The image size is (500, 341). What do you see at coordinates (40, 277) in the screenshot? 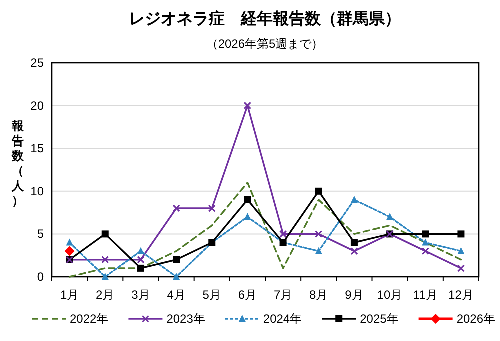
I see `y-tick-label: 0` at bounding box center [40, 277].